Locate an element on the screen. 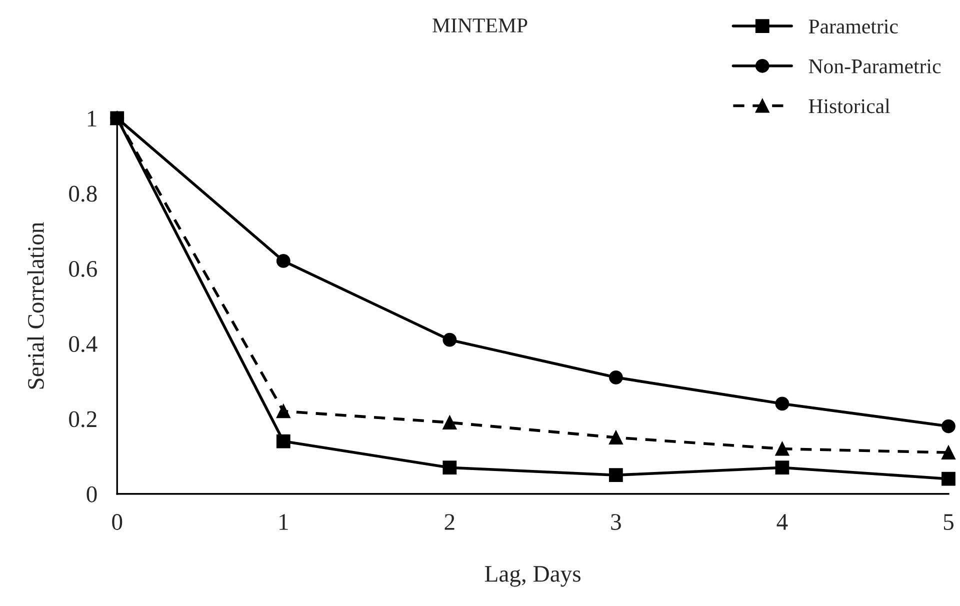  x-axis-title: Lag, Days is located at coordinates (532, 576).